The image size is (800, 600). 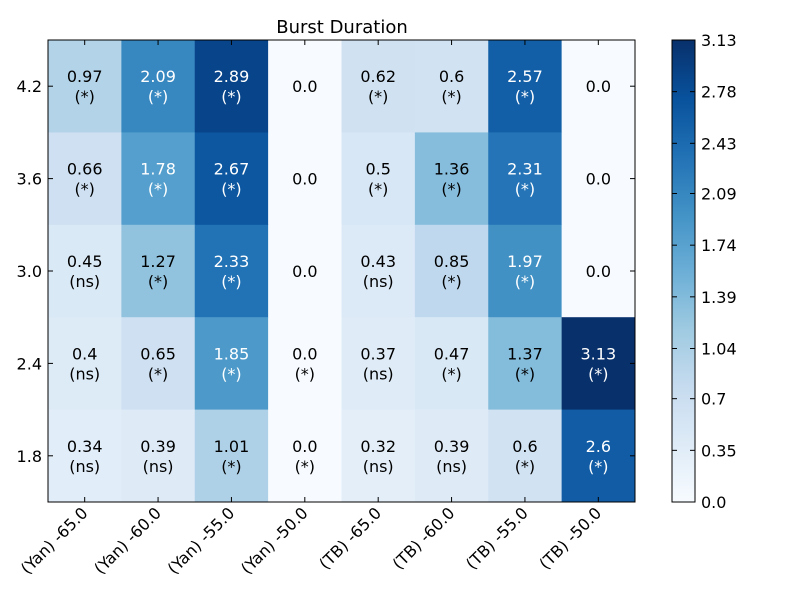 What do you see at coordinates (497, 538) in the screenshot?
I see `x-tick-label: (TB) -55.0` at bounding box center [497, 538].